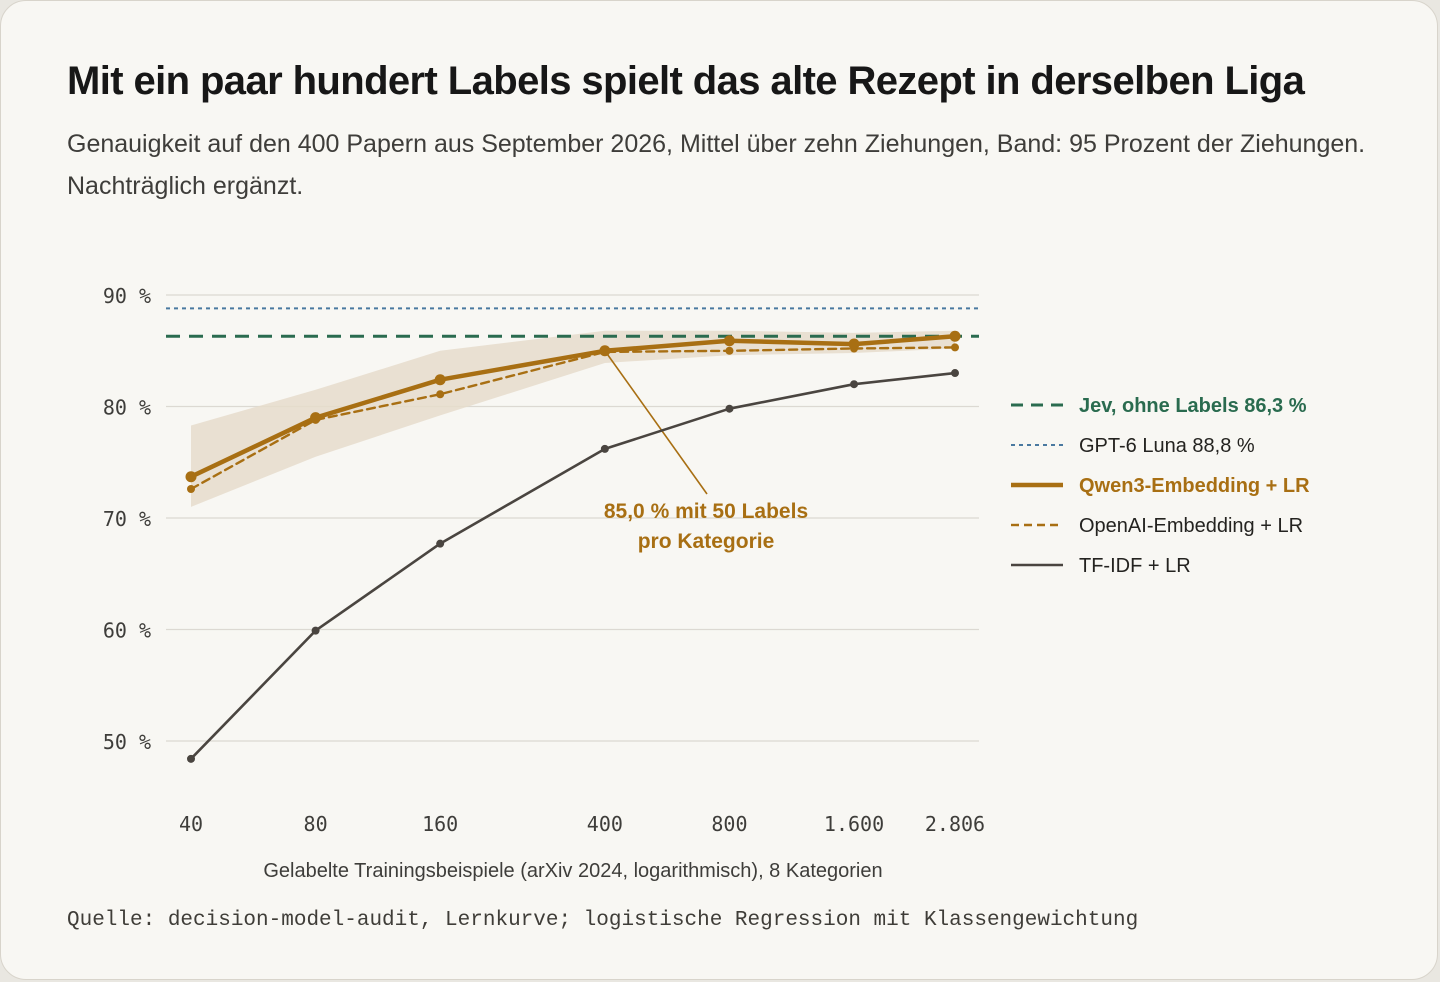 Image resolution: width=1440 pixels, height=982 pixels. I want to click on x-tick-label: 800, so click(729, 824).